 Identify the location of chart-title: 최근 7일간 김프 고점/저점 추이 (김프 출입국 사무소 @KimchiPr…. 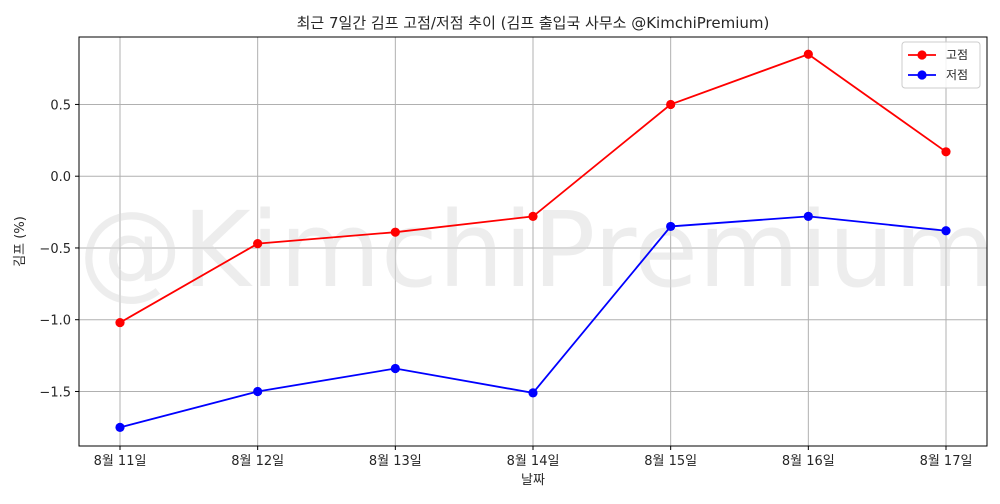
(533, 23).